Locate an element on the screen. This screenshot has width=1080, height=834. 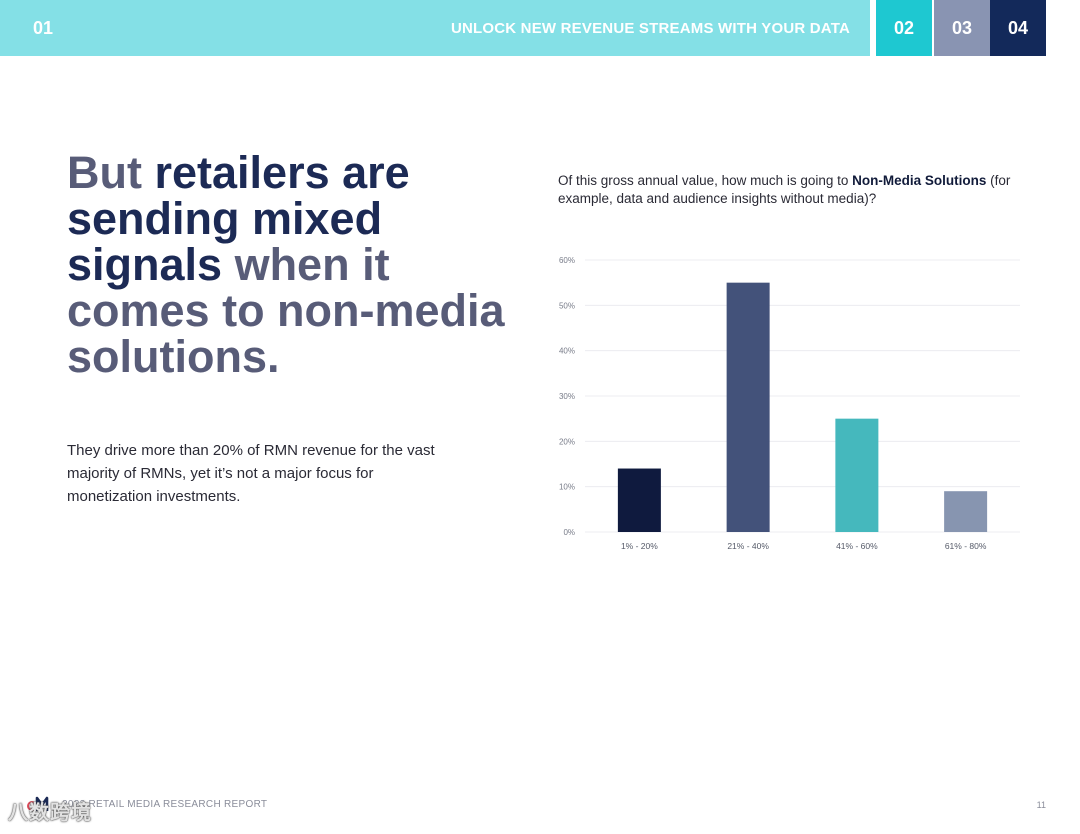
page-number: 11 is located at coordinates (1041, 805).